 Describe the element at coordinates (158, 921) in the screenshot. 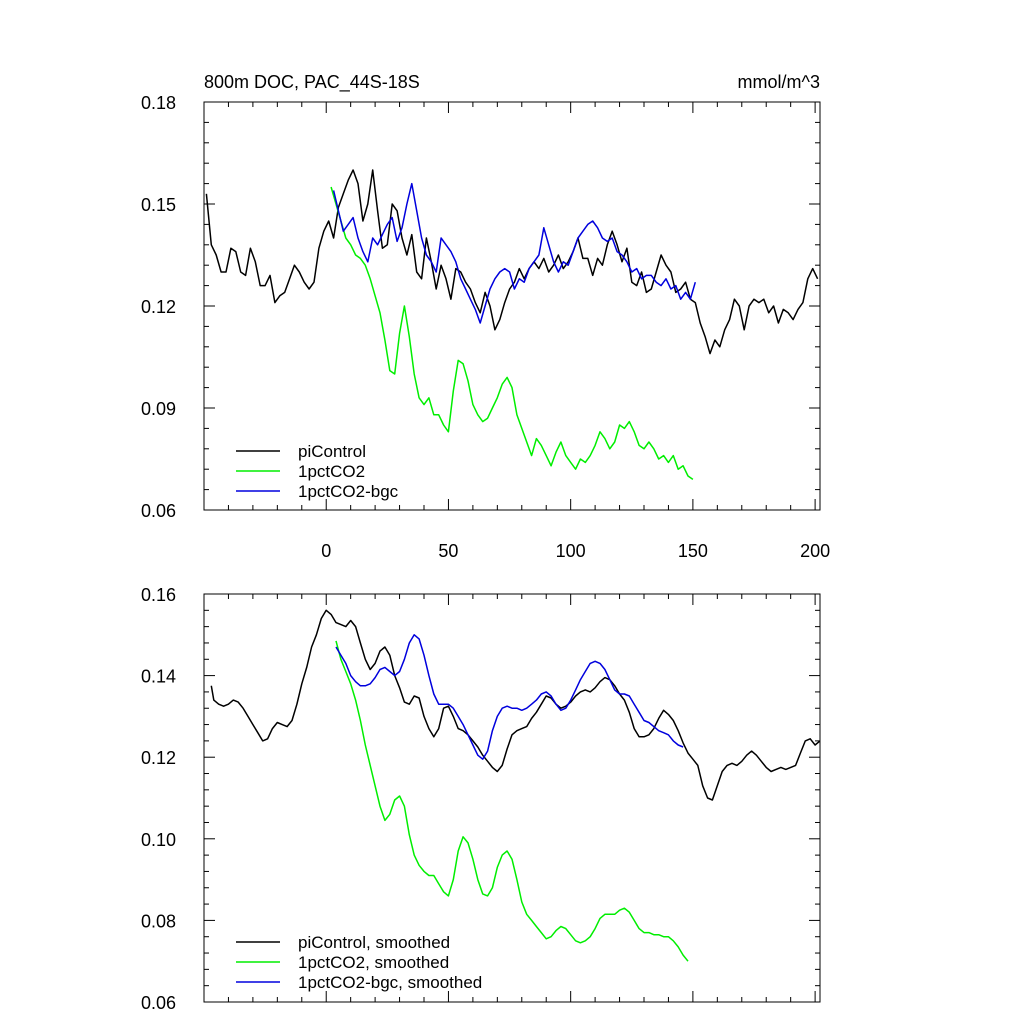

I see `ytick-label: 0.08` at that location.